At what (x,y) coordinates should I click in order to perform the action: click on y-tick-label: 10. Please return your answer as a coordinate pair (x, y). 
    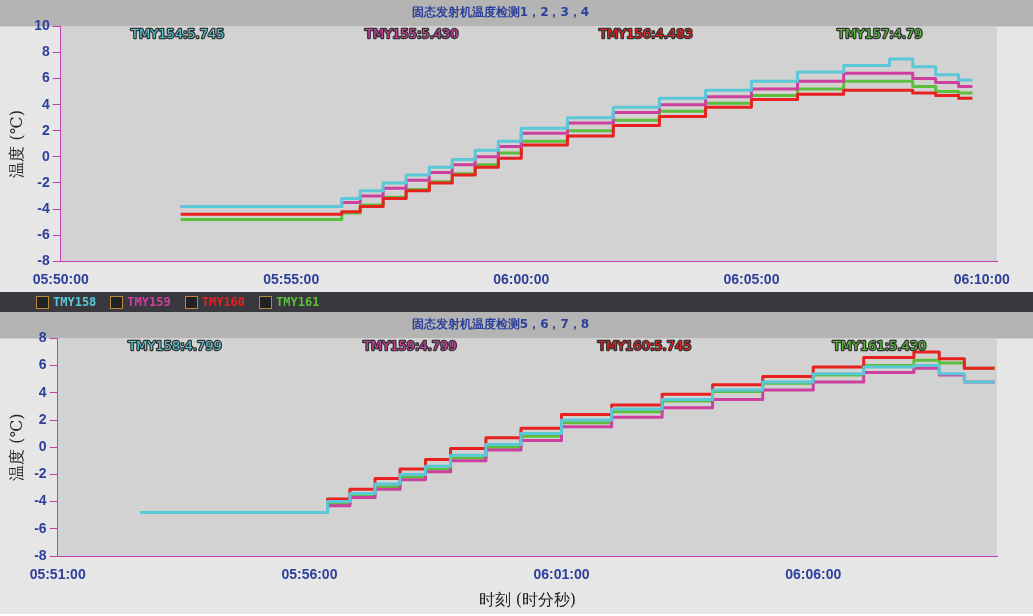
    Looking at the image, I should click on (42, 25).